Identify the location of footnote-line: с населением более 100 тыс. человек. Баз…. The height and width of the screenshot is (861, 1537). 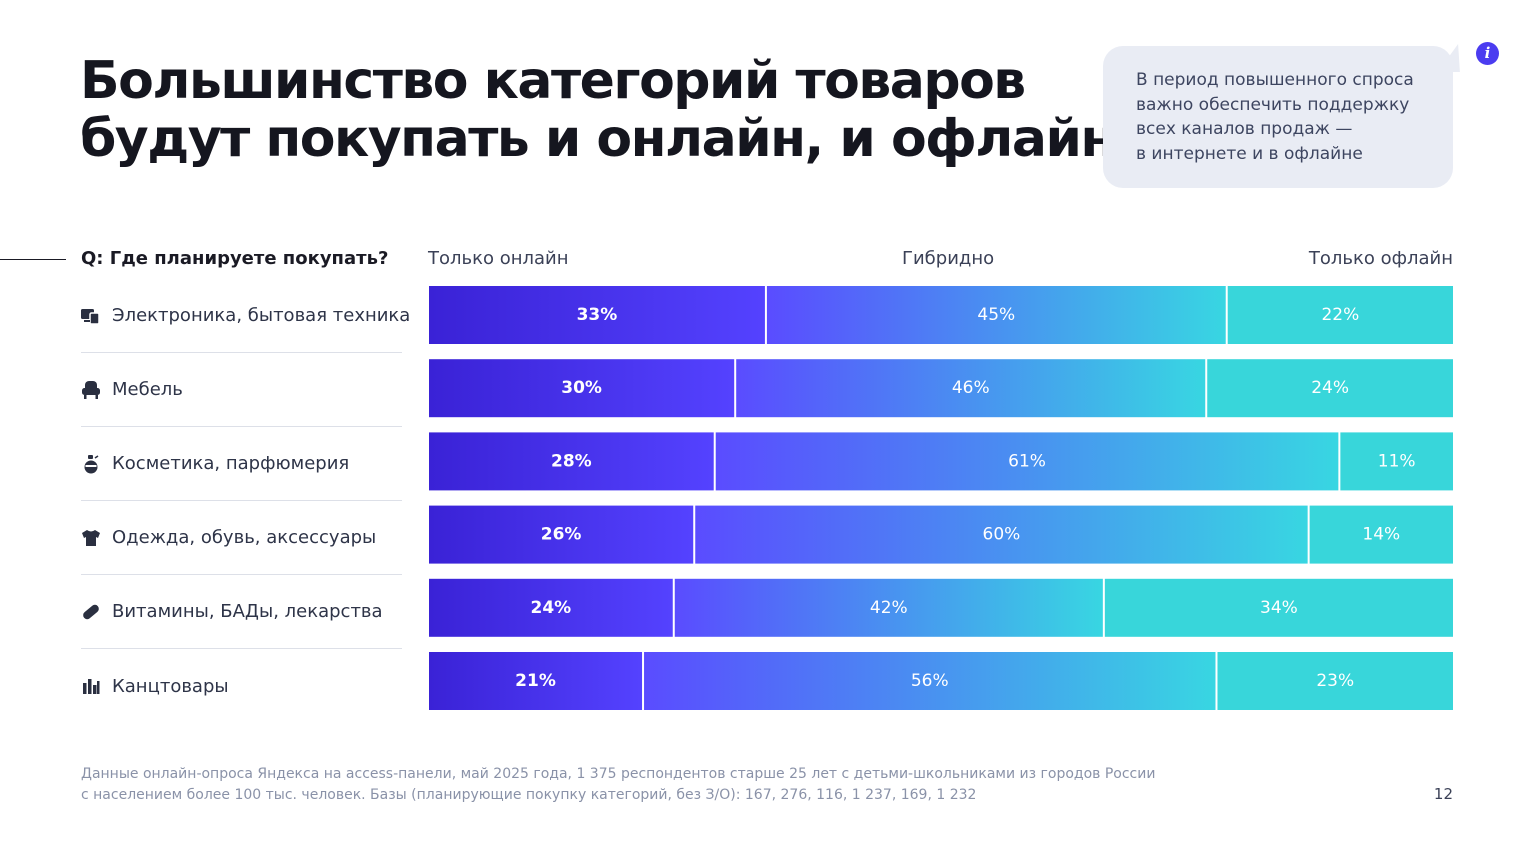
(529, 795).